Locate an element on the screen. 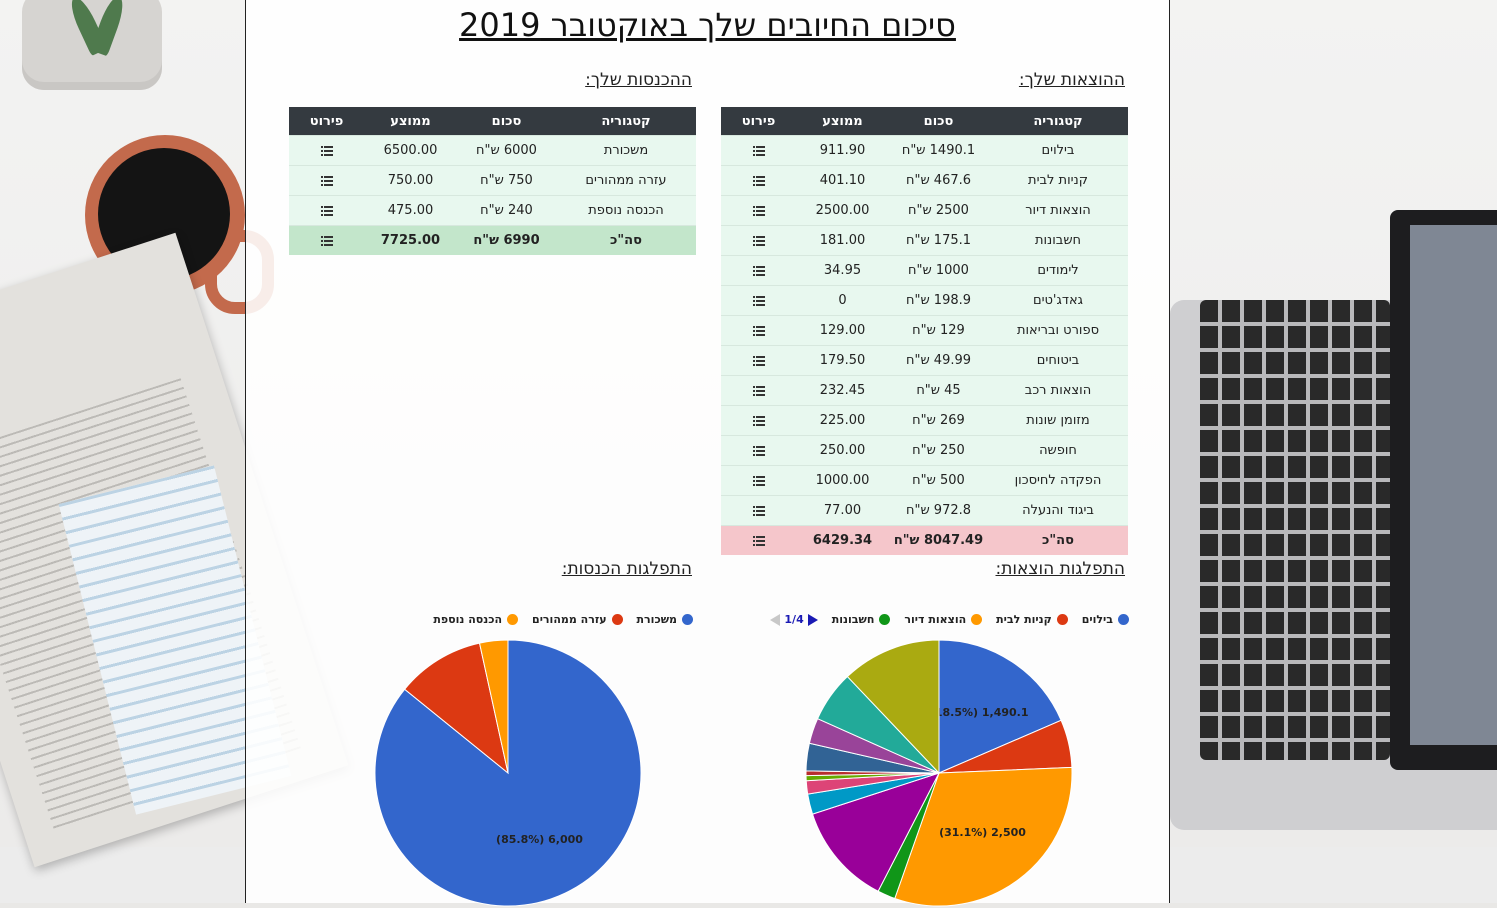 The height and width of the screenshot is (908, 1497). header-details: פירוט is located at coordinates (326, 121).